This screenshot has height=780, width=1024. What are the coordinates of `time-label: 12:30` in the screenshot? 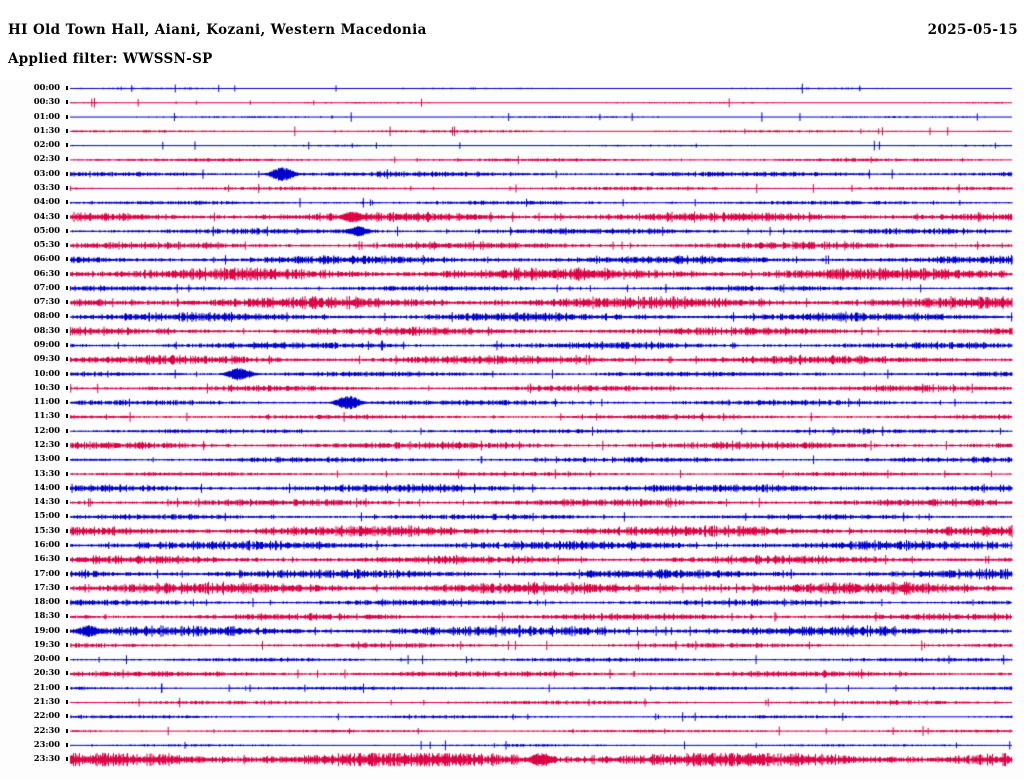 It's located at (46, 445).